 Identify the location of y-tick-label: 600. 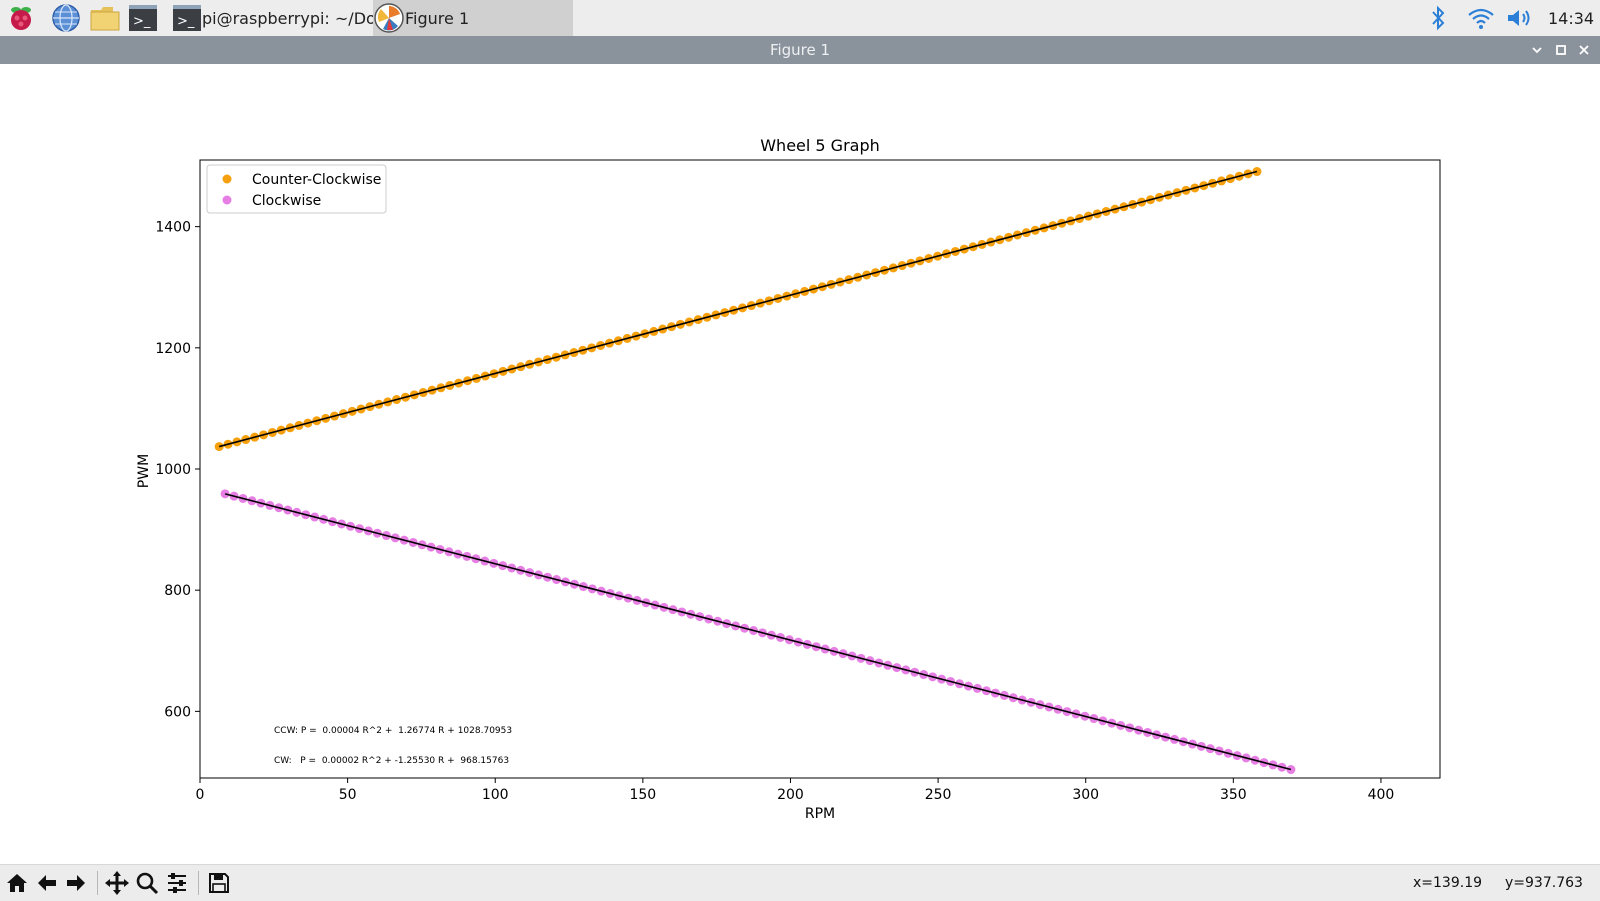
(177, 712).